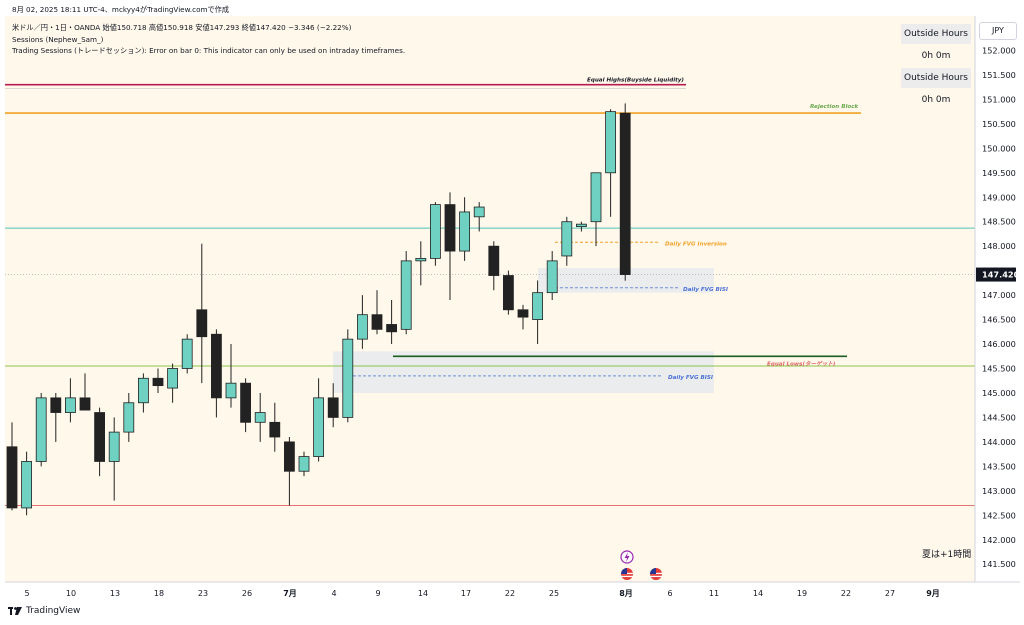 Image resolution: width=1024 pixels, height=625 pixels. I want to click on y-tick-label: 150.000, so click(999, 148).